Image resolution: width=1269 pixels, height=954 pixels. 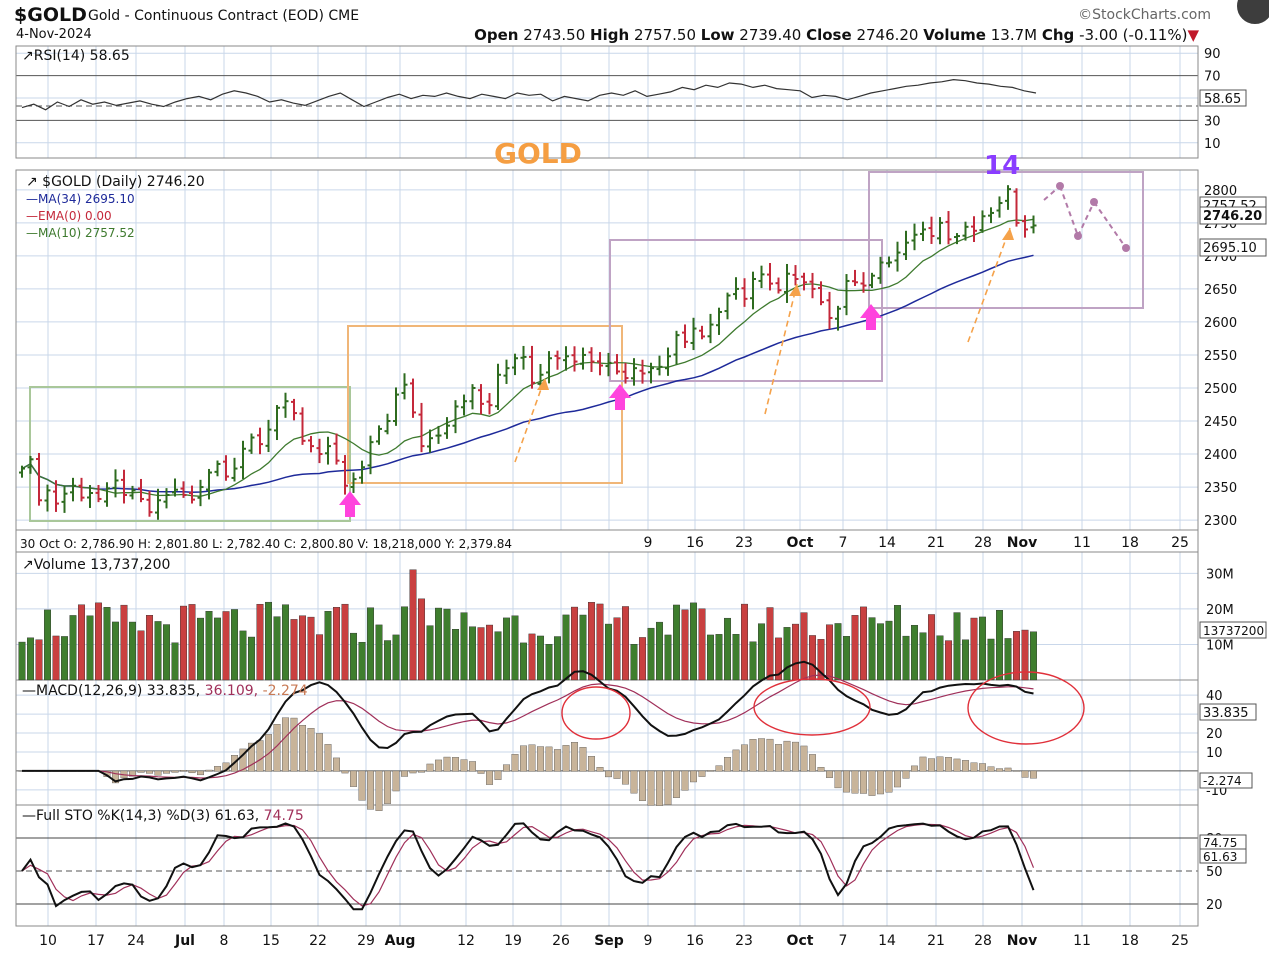 What do you see at coordinates (96, 565) in the screenshot?
I see `volume-legend: ↗Volume 13,737,200` at bounding box center [96, 565].